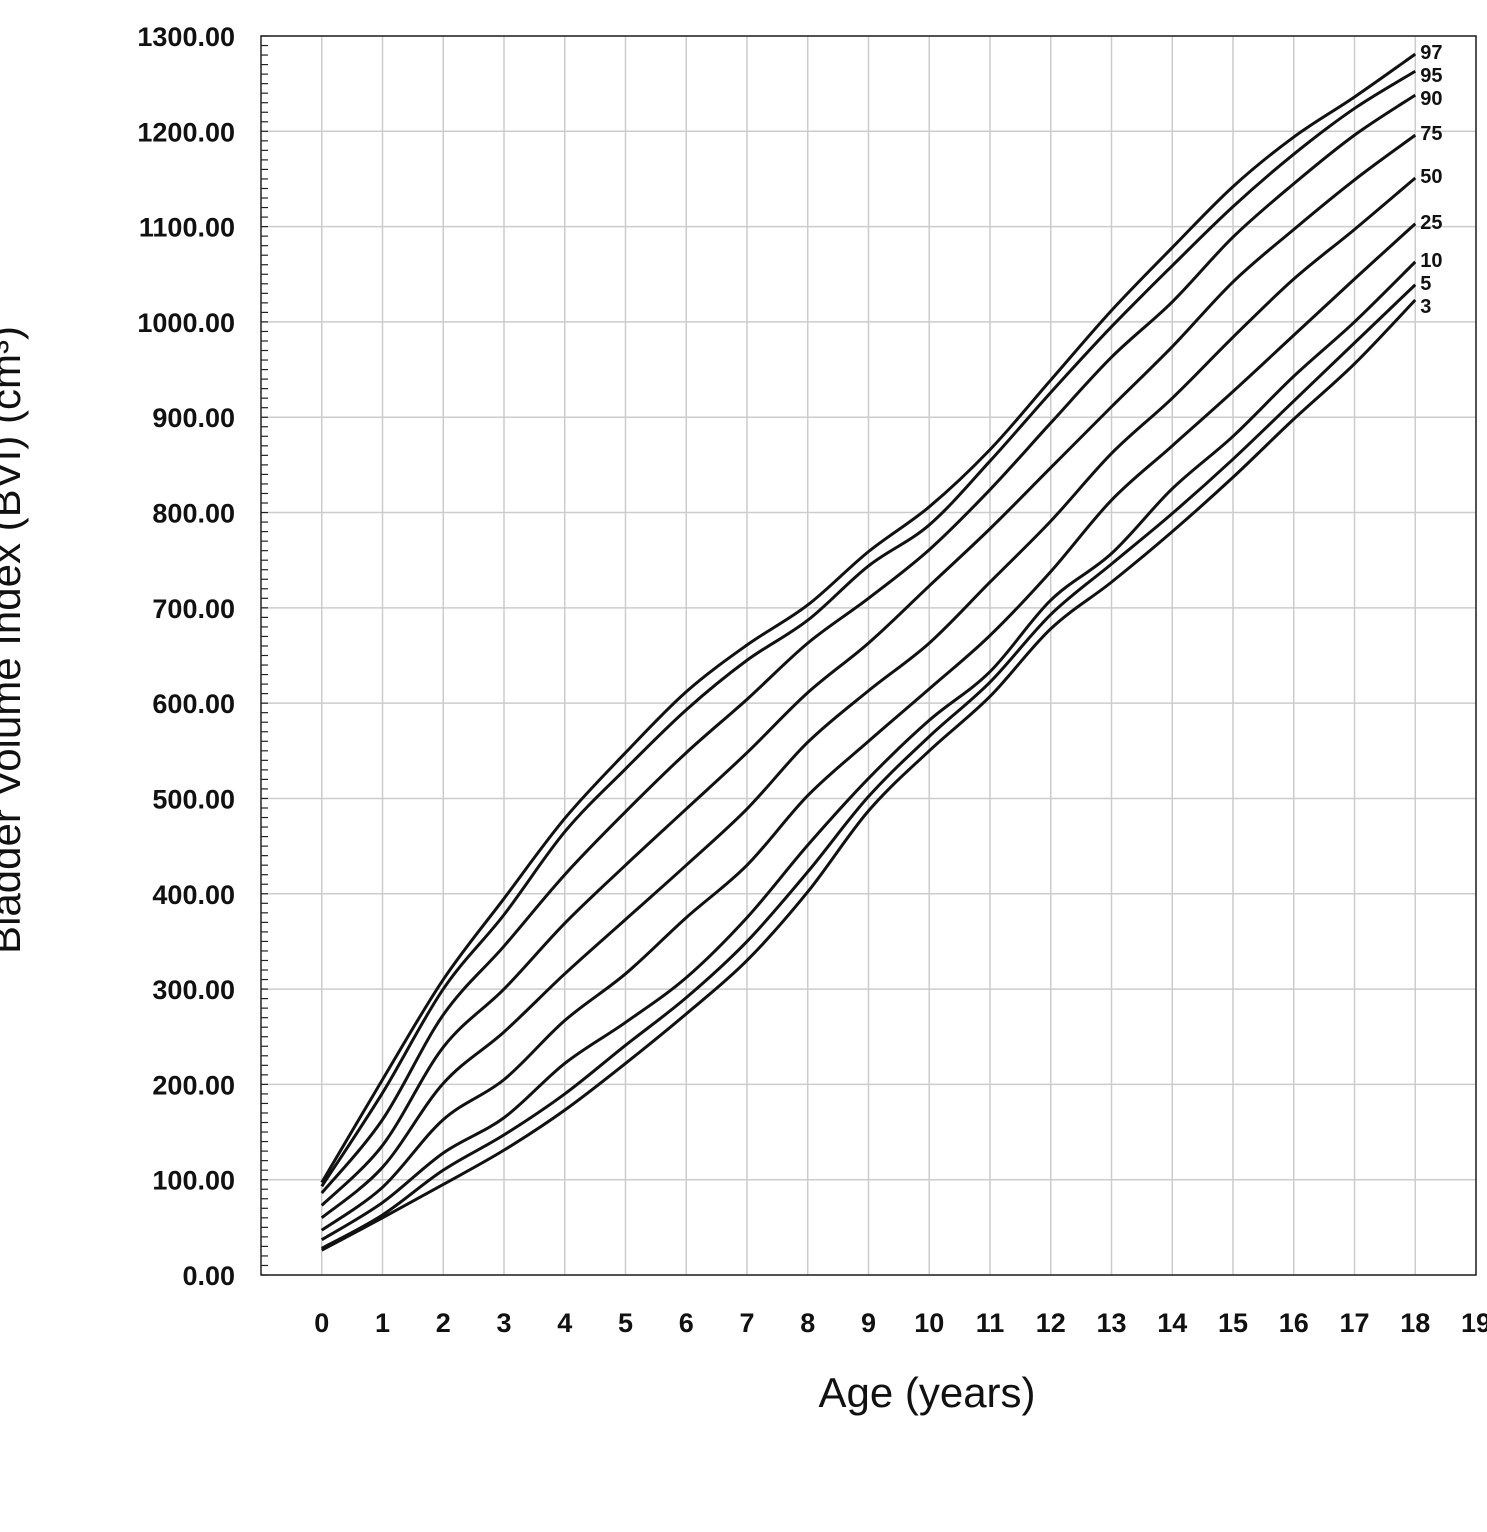 The image size is (1487, 1532). What do you see at coordinates (1425, 284) in the screenshot?
I see `series-label-p5: 5` at bounding box center [1425, 284].